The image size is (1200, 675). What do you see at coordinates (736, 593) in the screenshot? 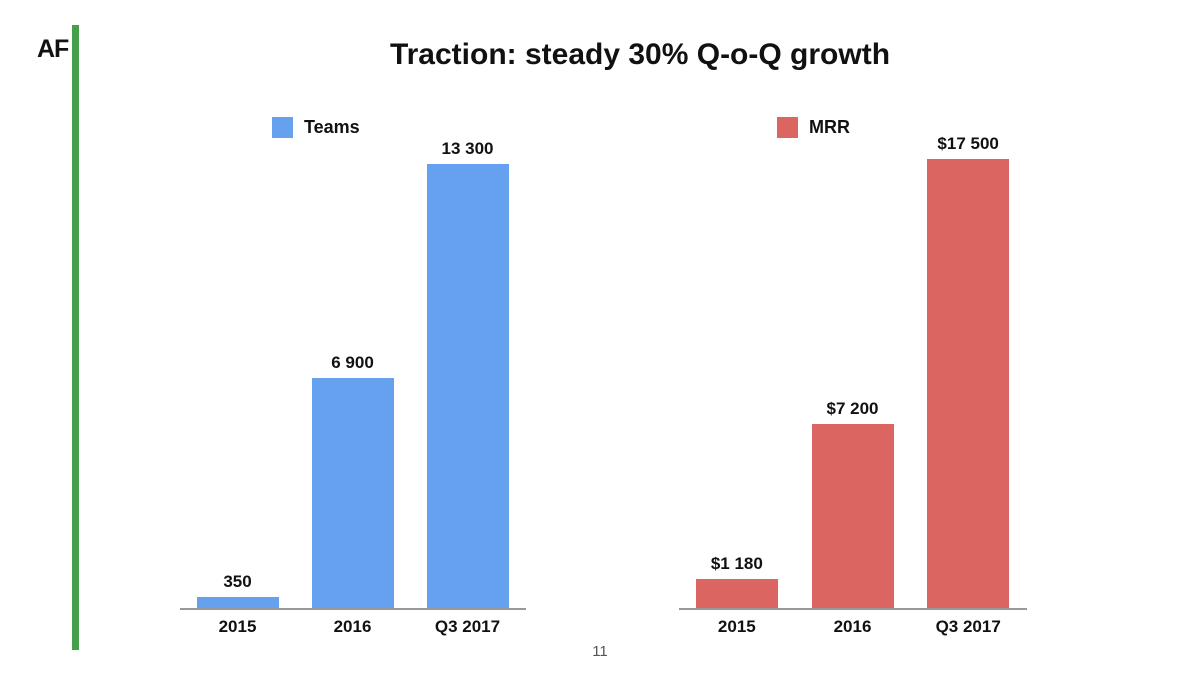
I see `bar-2015-mrr` at bounding box center [736, 593].